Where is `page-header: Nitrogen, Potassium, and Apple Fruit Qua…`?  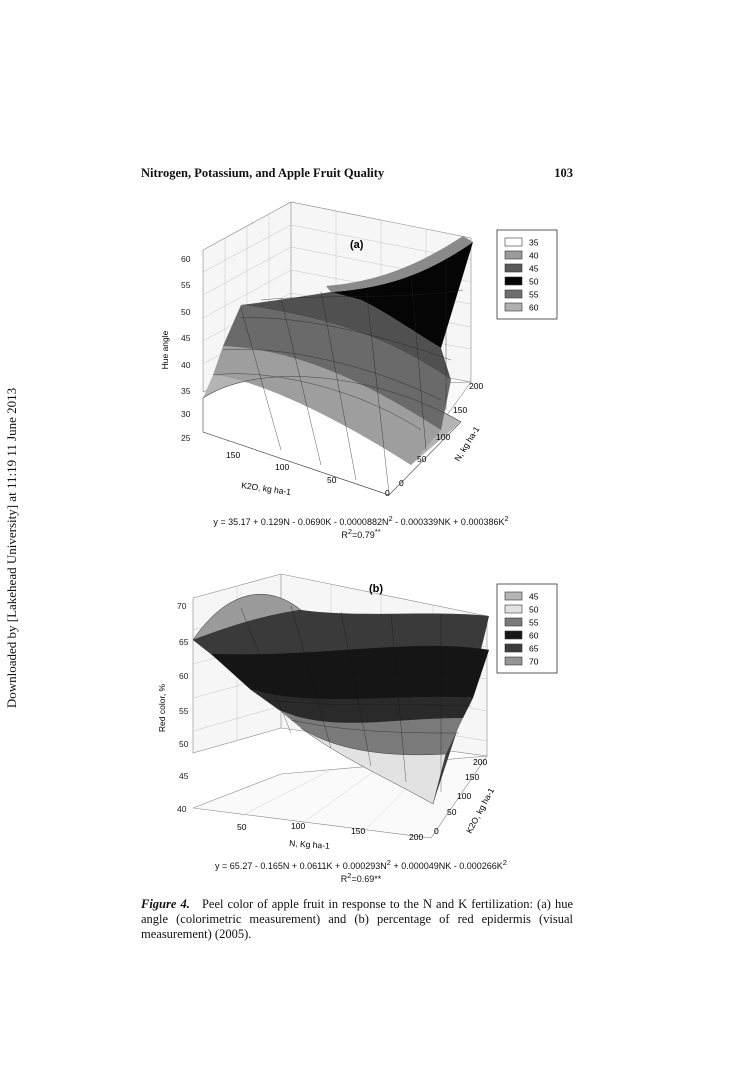
page-header: Nitrogen, Potassium, and Apple Fruit Qua… is located at coordinates (357, 173).